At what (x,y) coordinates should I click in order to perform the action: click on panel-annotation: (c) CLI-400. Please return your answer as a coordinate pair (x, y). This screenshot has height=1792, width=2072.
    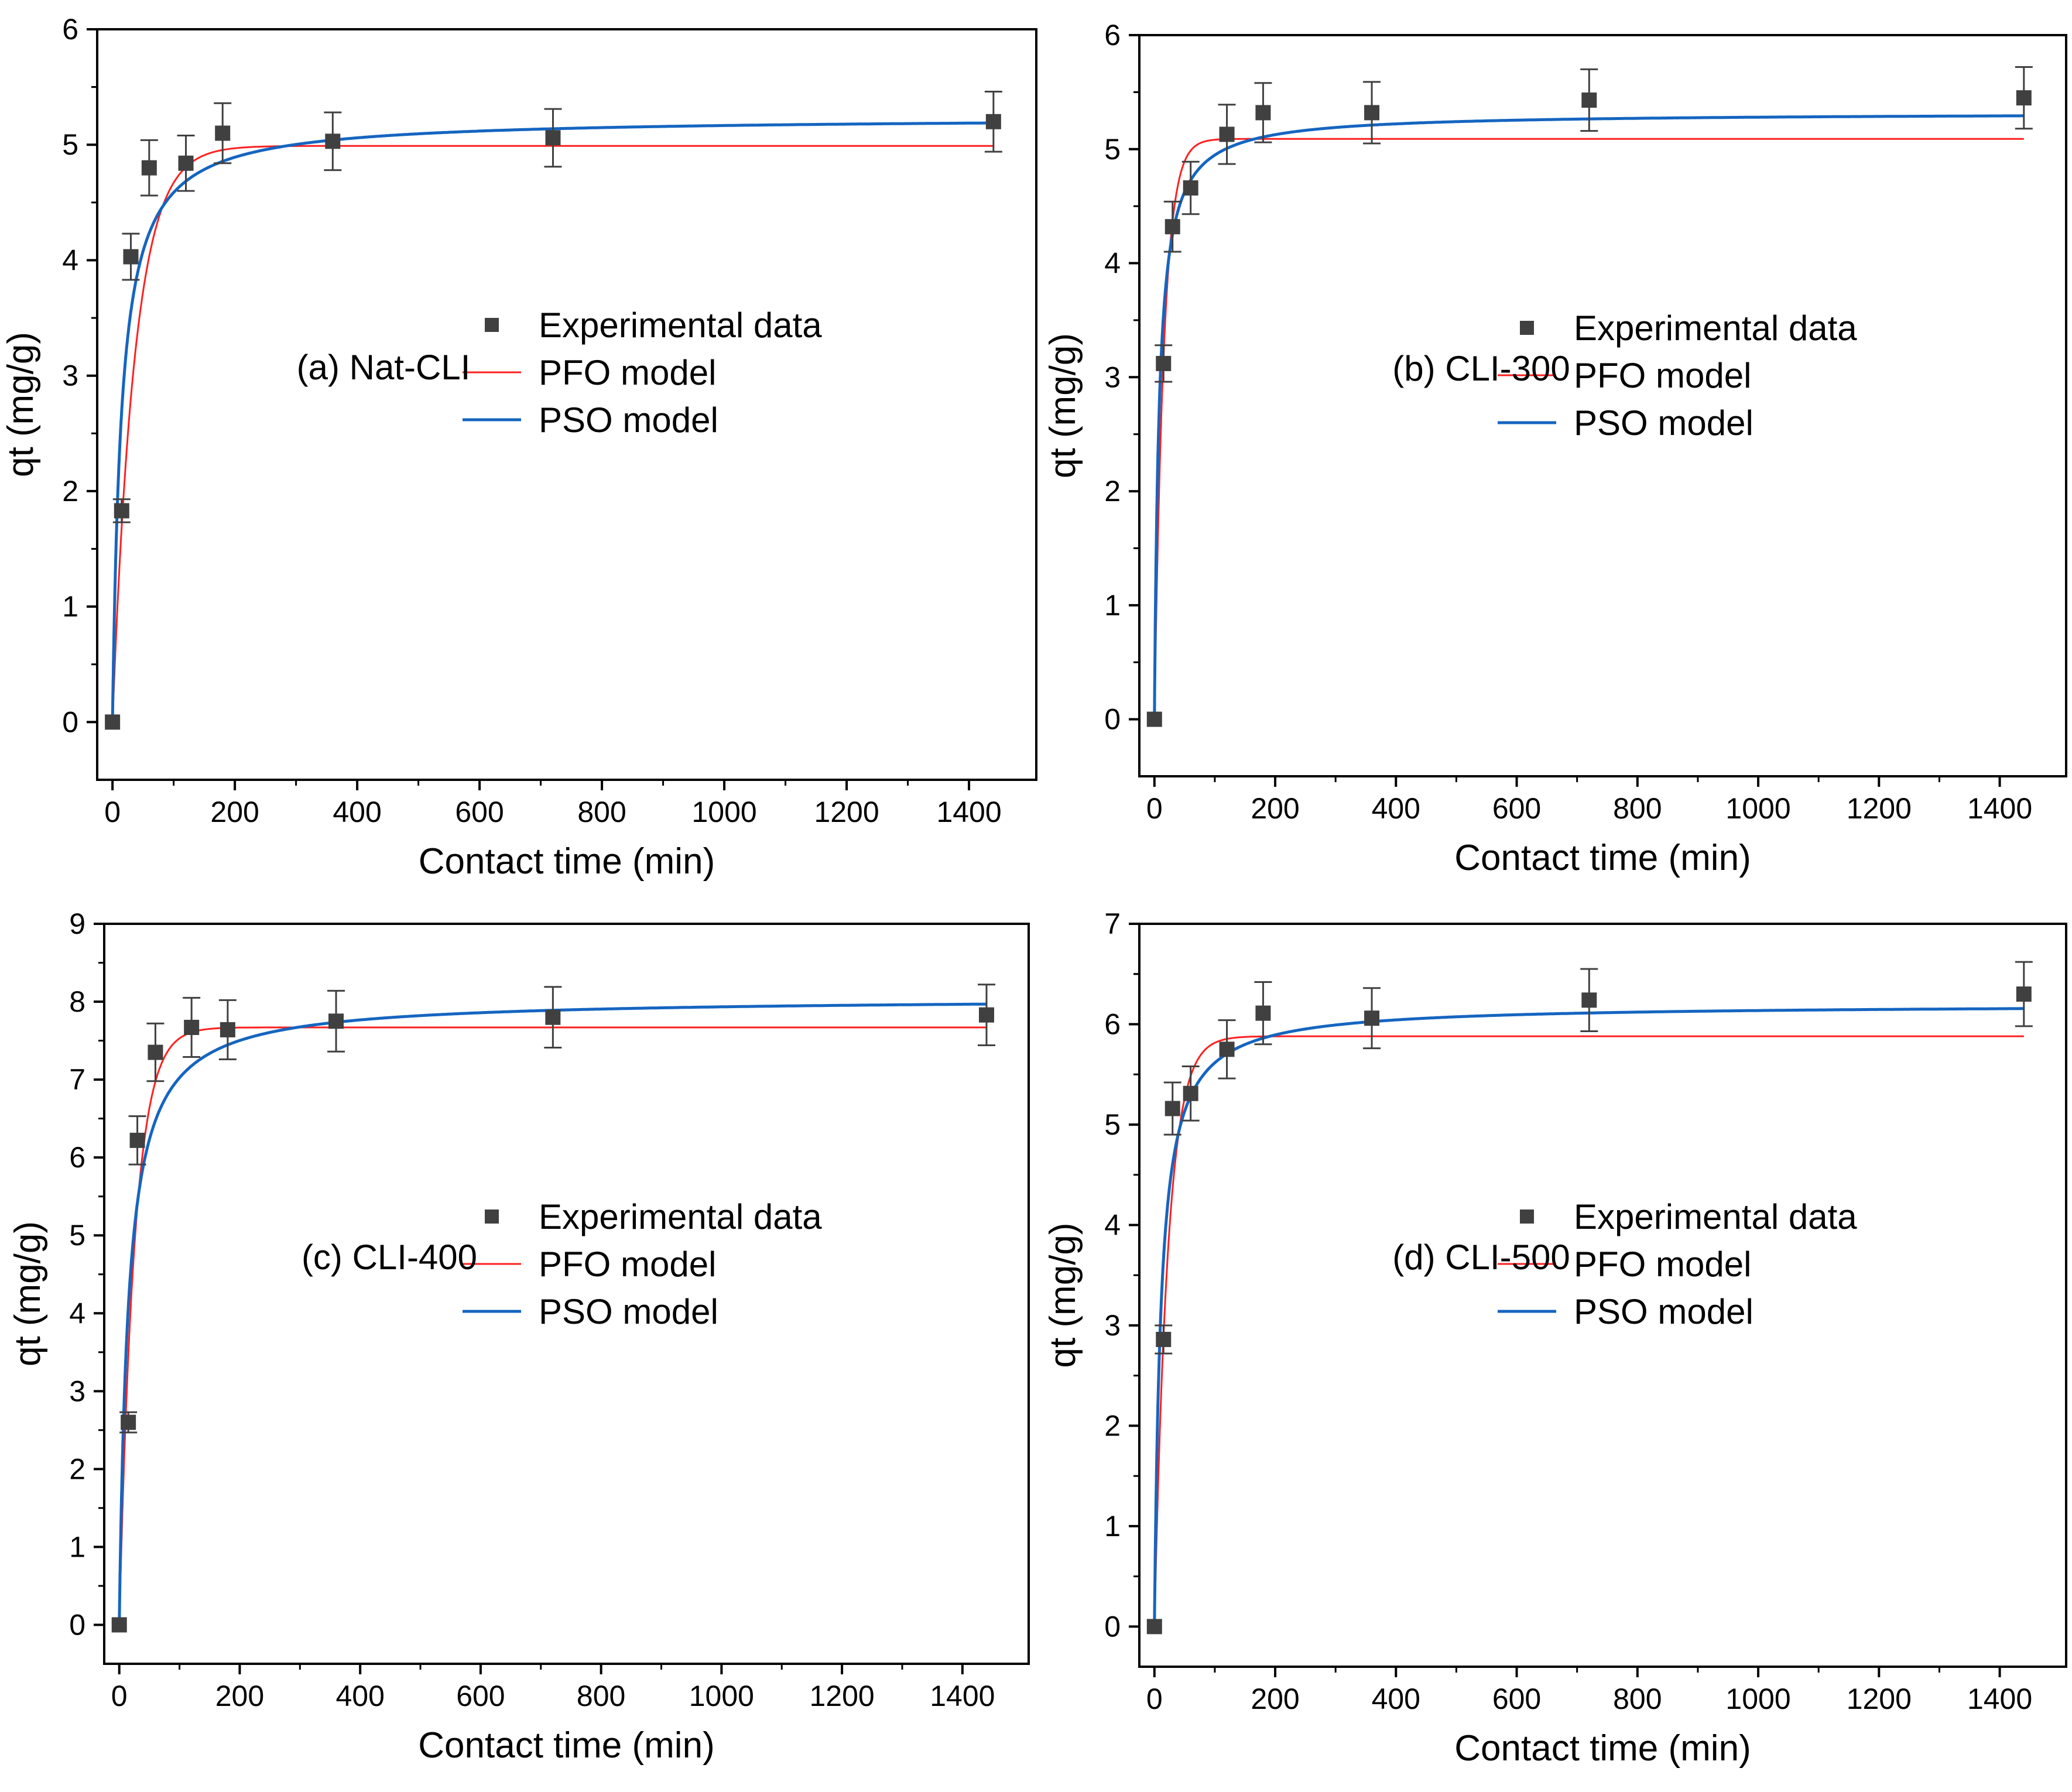
    Looking at the image, I should click on (389, 1257).